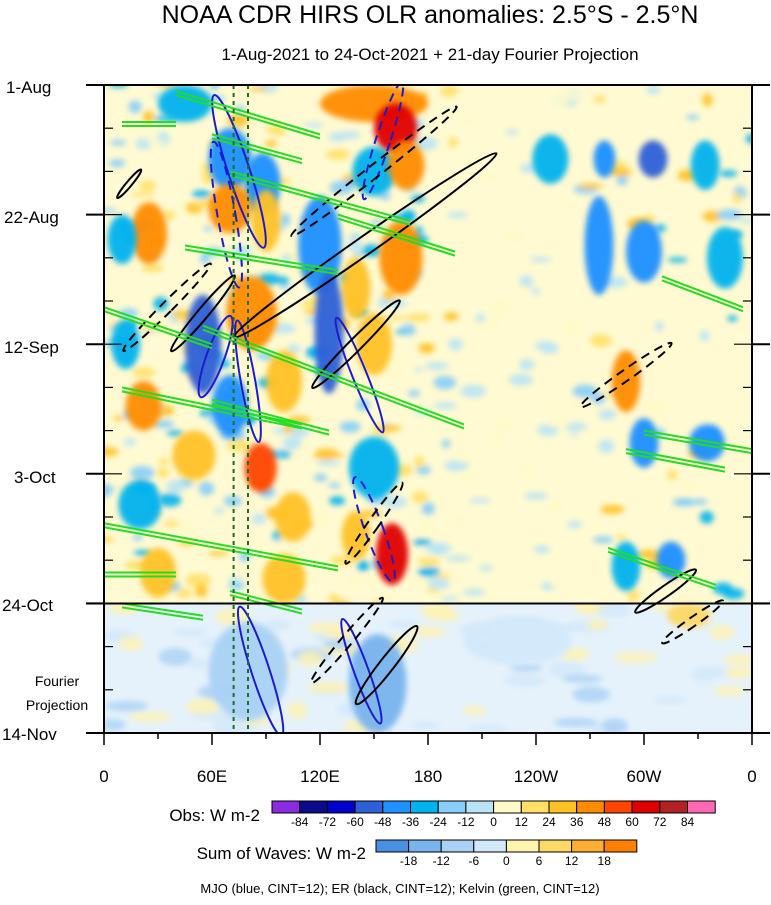  What do you see at coordinates (355, 822) in the screenshot?
I see `obs-colorbar-tick: -60` at bounding box center [355, 822].